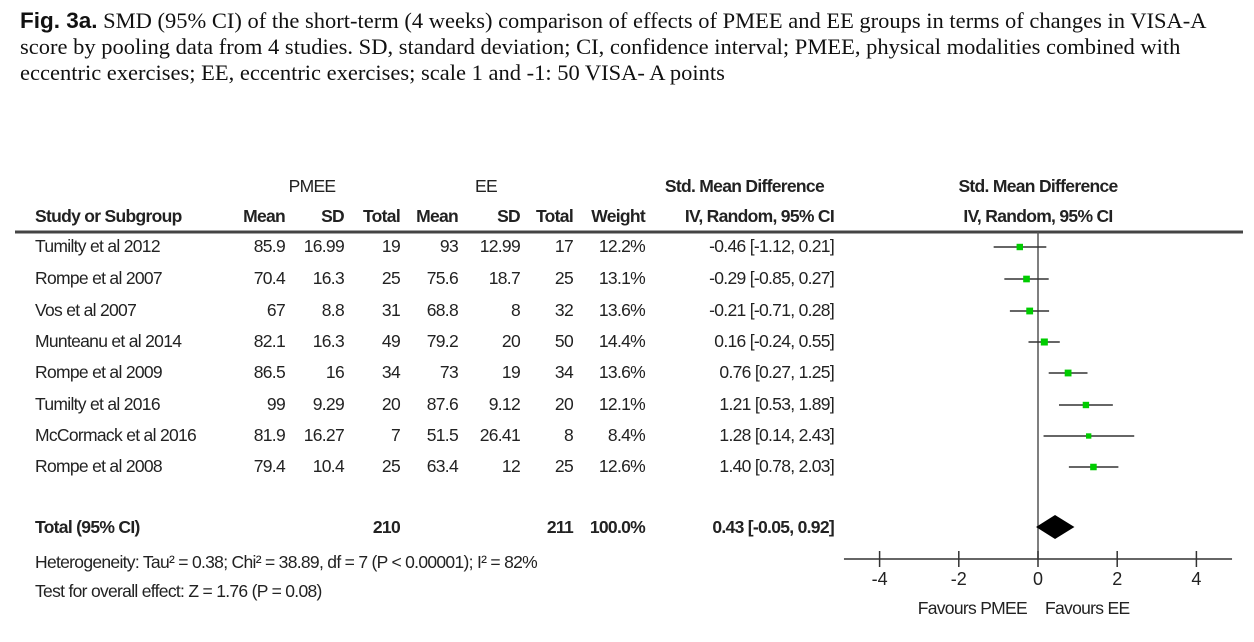 The image size is (1254, 642). I want to click on cell-sd2: 26.41, so click(500, 435).